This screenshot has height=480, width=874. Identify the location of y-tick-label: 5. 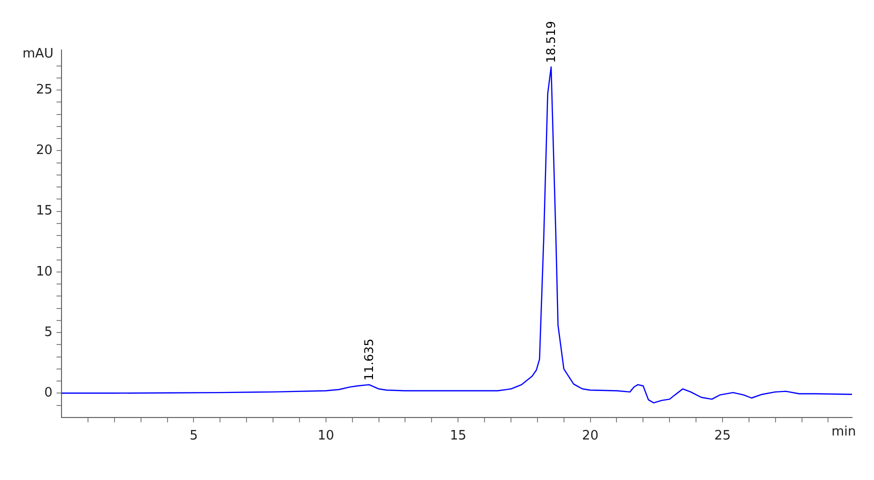
(48, 332).